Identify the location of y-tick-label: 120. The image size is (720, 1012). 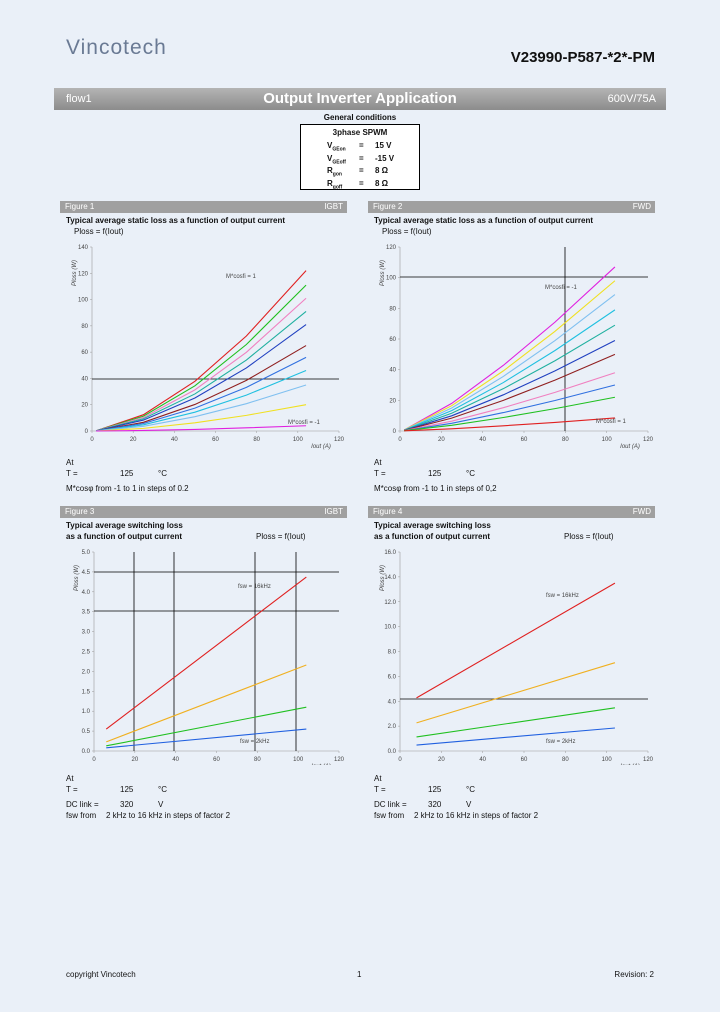
(391, 248).